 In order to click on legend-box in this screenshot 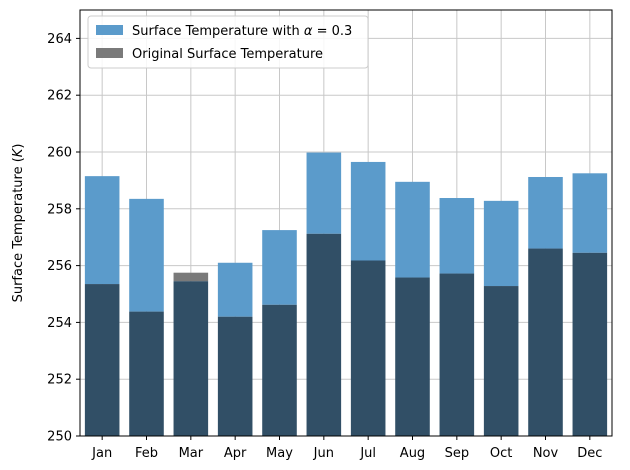, I will do `click(228, 42)`.